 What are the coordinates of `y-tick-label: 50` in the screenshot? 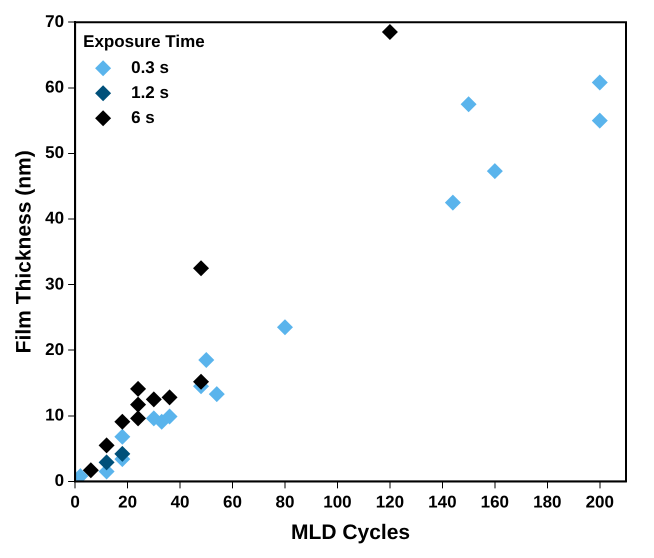 It's located at (54, 152).